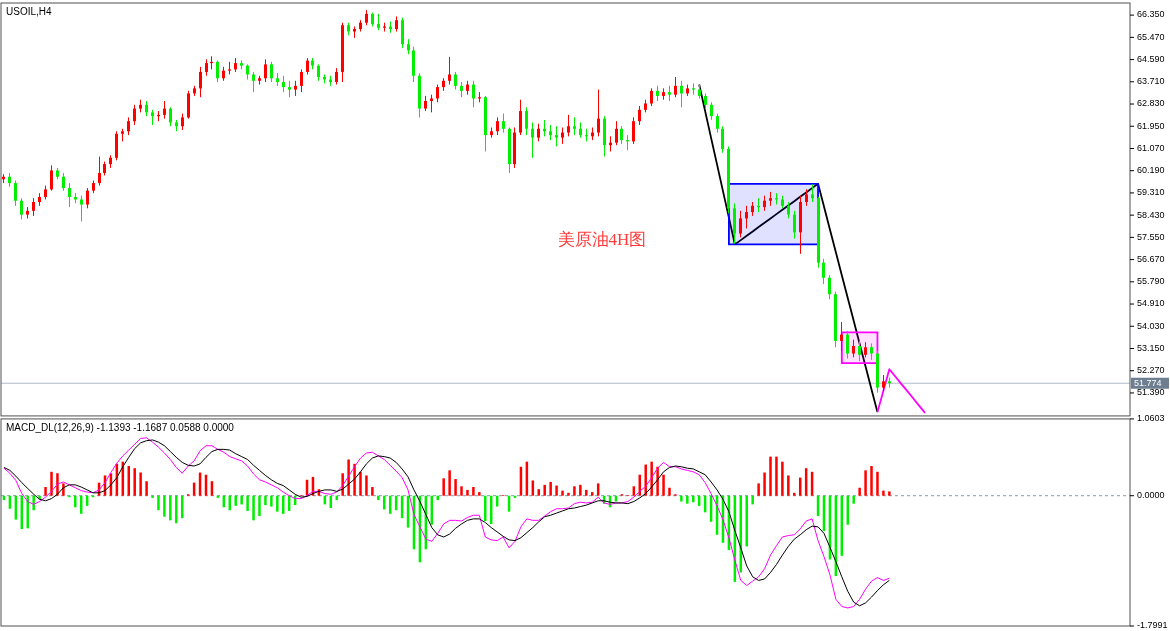  I want to click on y-tick-label: 1.0603, so click(1151, 418).